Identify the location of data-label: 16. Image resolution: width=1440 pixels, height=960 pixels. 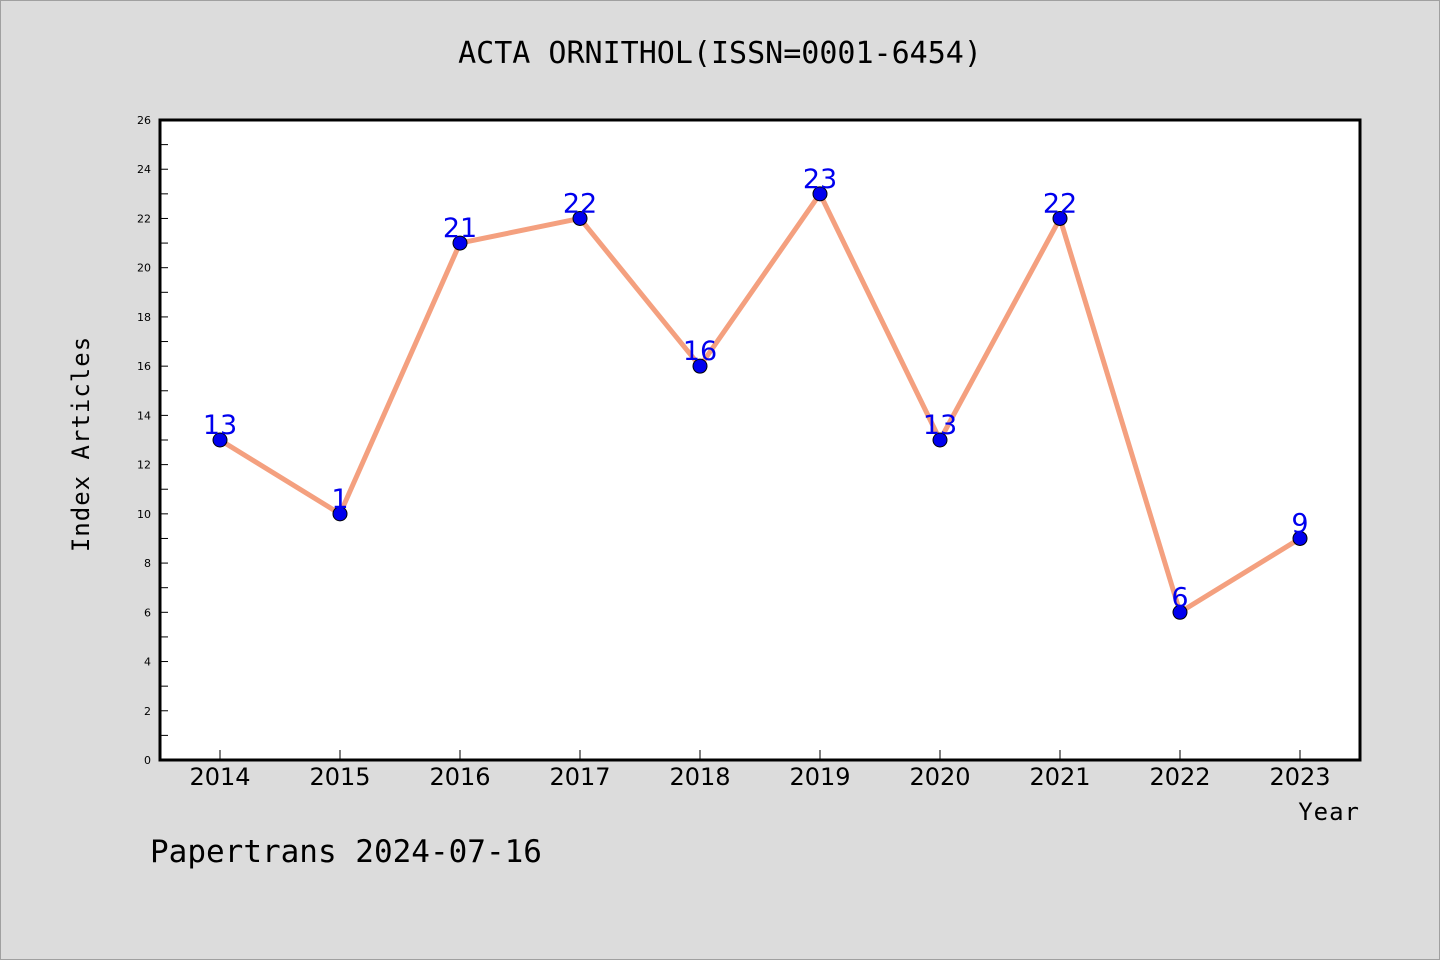
(700, 351).